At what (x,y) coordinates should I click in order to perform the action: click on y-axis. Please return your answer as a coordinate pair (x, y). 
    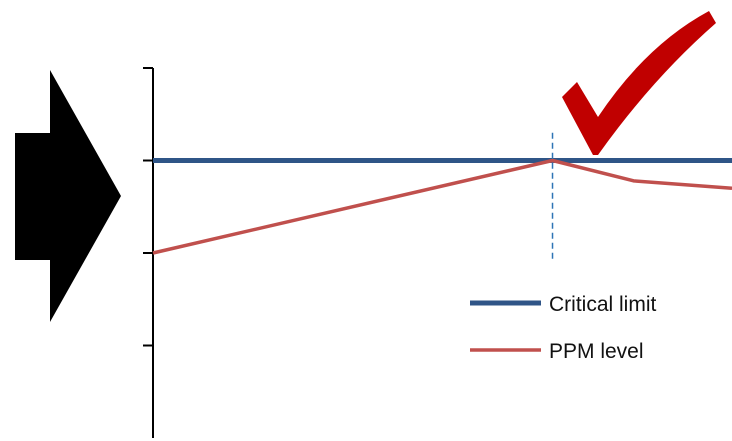
    Looking at the image, I should click on (148, 252).